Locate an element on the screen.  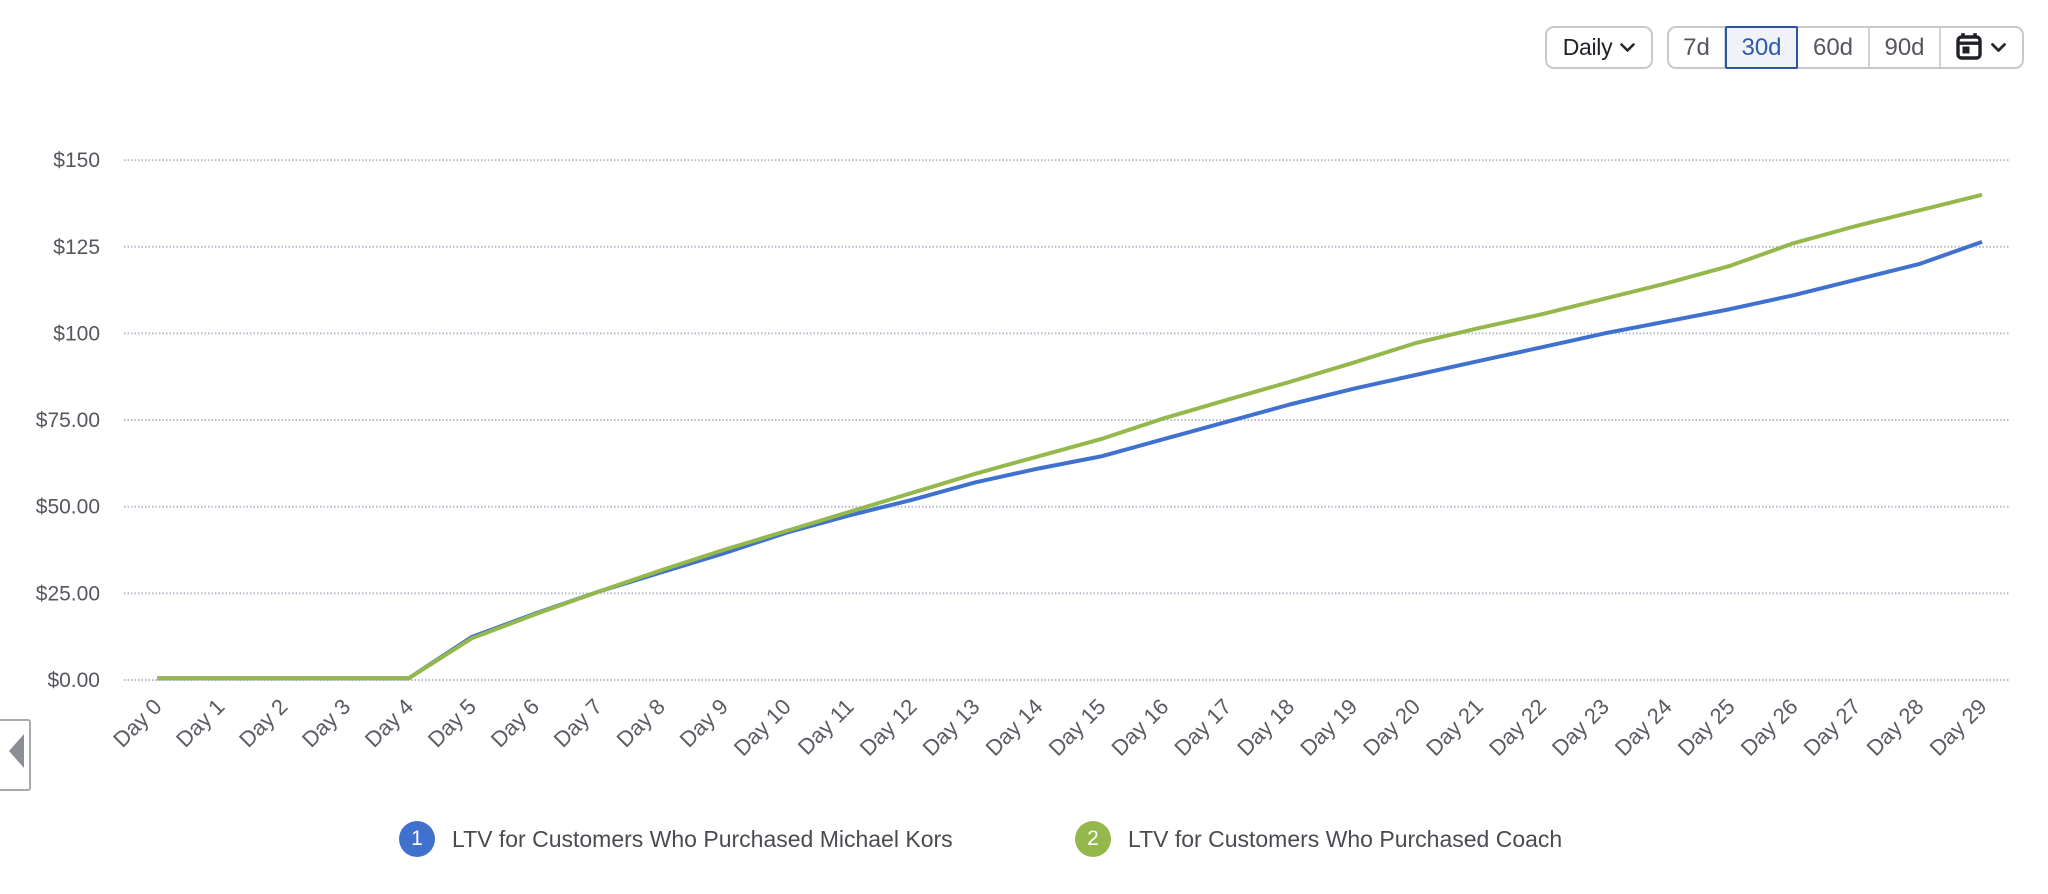
svg-text: Day 19 is located at coordinates (1328, 727).